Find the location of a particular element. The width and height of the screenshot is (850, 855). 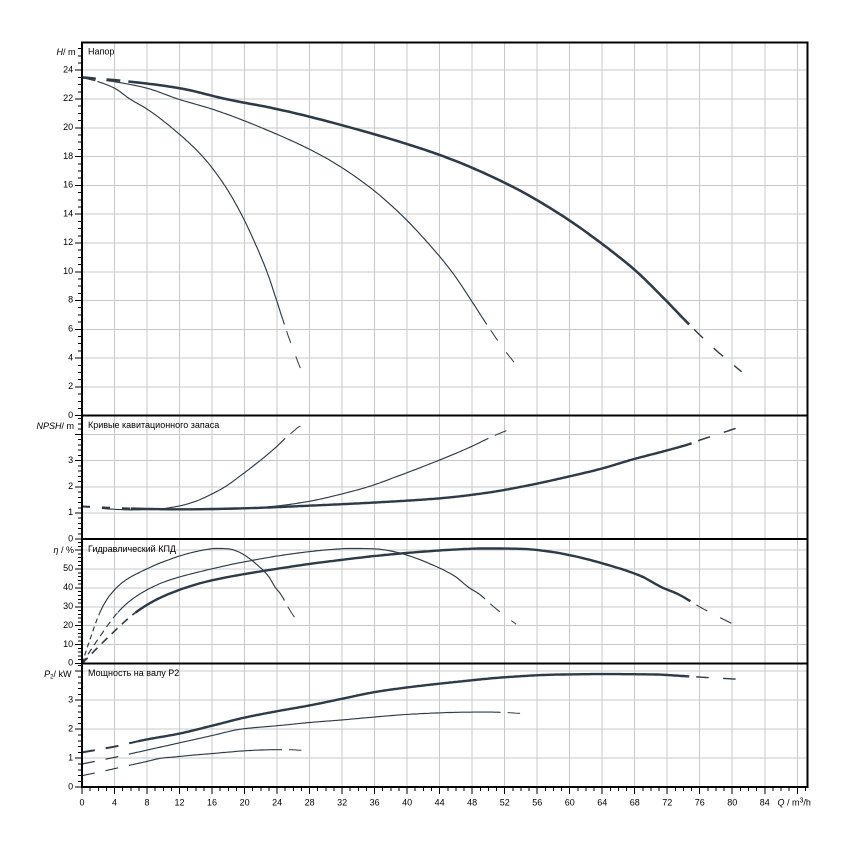

svg-text: 28 is located at coordinates (310, 803).